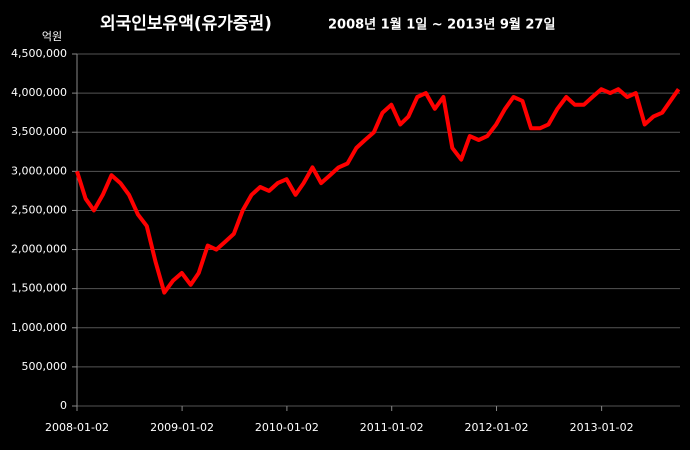  I want to click on y-tick-label: 4,000,000, so click(39, 92).